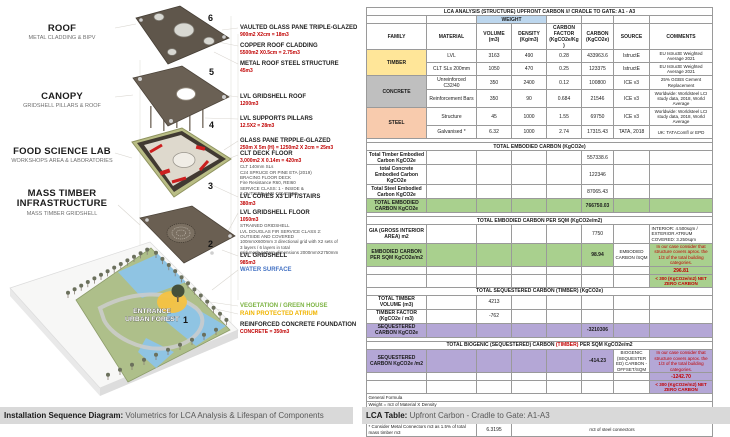 Image resolution: width=730 pixels, height=437 pixels. Describe the element at coordinates (396, 316) in the screenshot. I see `sequestered-label: TIMBER FACTOR (KgCO2e / m3)` at that location.